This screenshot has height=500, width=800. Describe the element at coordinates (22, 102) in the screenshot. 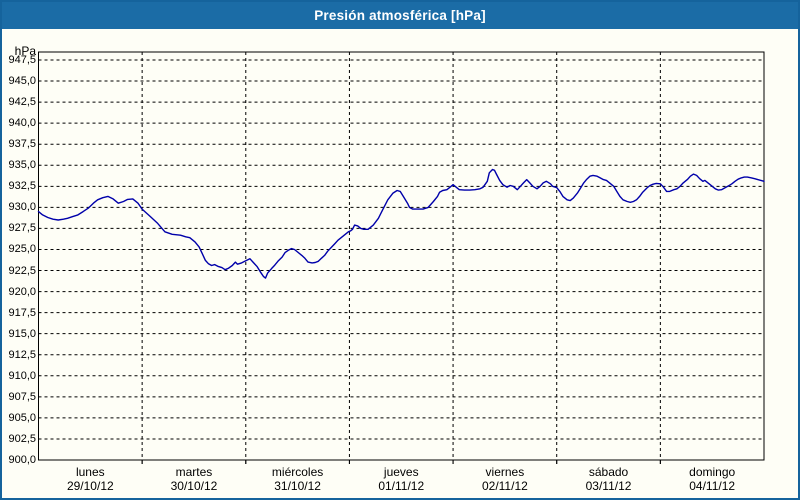

I see `y-axis-tick-label: 942,5` at that location.